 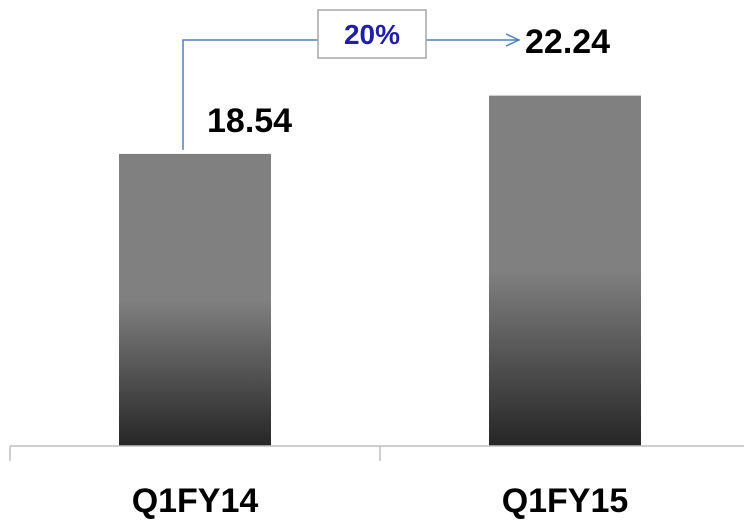 What do you see at coordinates (195, 501) in the screenshot?
I see `x-tick-label-q1fy14: Q1FY14` at bounding box center [195, 501].